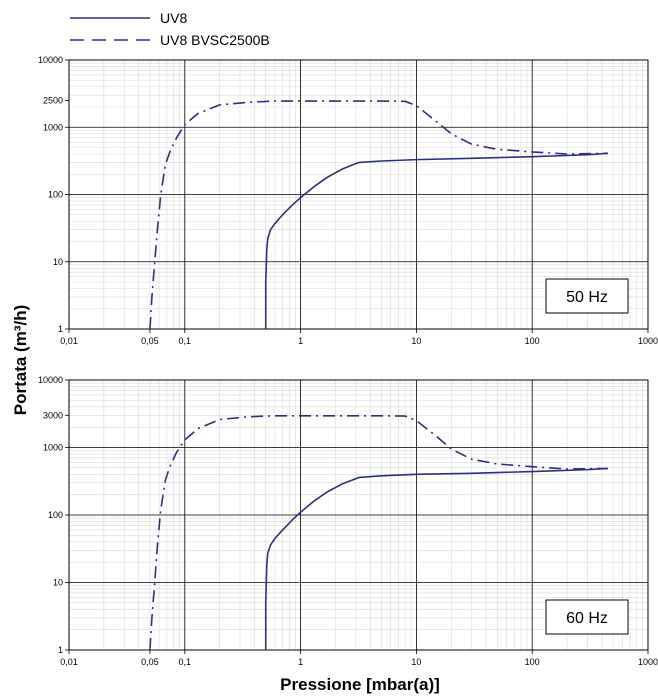  I want to click on y-tick-label-50hz: 100, so click(55, 195).